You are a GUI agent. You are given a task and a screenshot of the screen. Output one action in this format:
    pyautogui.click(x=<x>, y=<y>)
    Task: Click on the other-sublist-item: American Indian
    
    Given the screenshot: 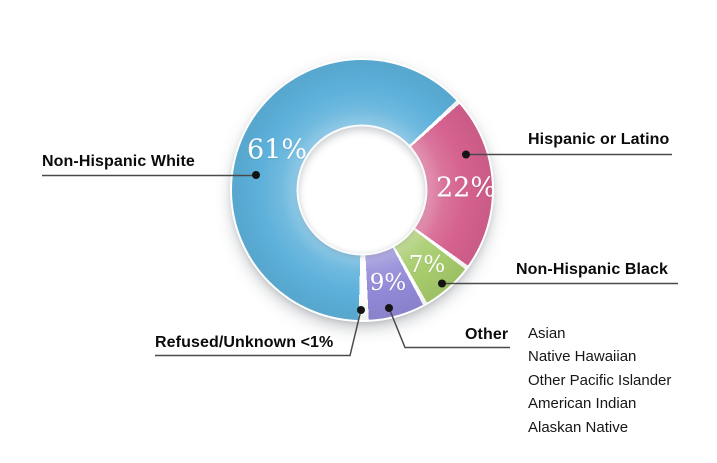 What is the action you would take?
    pyautogui.click(x=582, y=404)
    